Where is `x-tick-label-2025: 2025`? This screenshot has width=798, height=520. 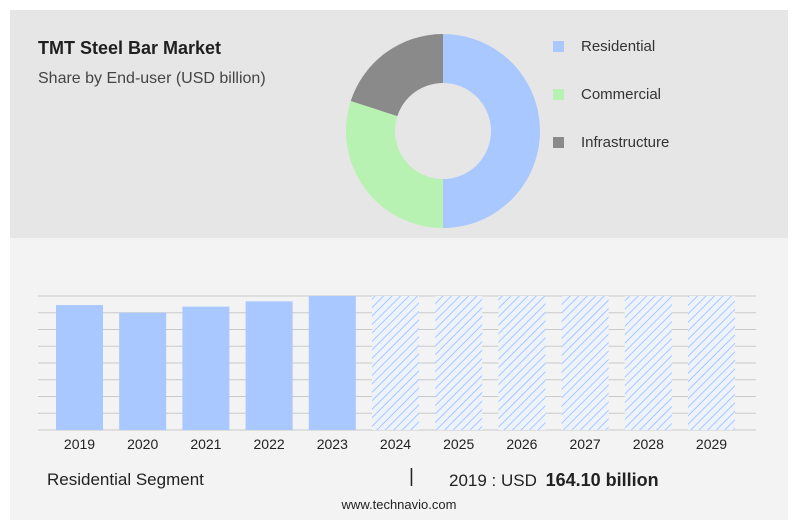 x-tick-label-2025: 2025 is located at coordinates (458, 444).